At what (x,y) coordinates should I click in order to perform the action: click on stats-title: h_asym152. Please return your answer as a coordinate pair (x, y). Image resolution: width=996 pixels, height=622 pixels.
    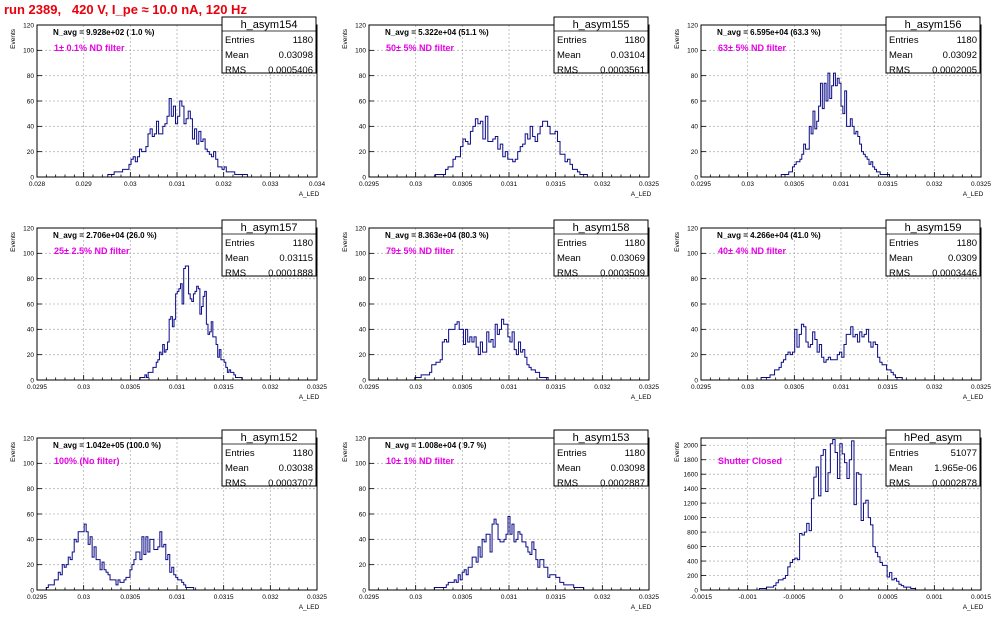
    Looking at the image, I should click on (269, 438).